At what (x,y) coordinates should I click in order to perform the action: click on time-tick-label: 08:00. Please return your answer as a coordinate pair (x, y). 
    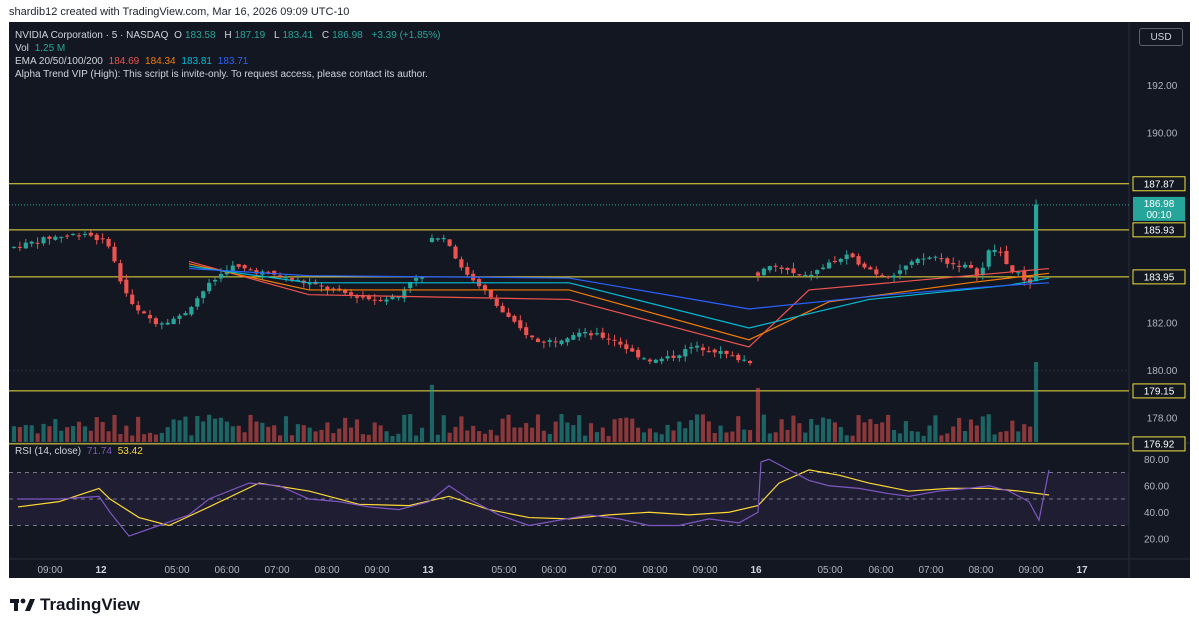
    Looking at the image, I should click on (654, 570).